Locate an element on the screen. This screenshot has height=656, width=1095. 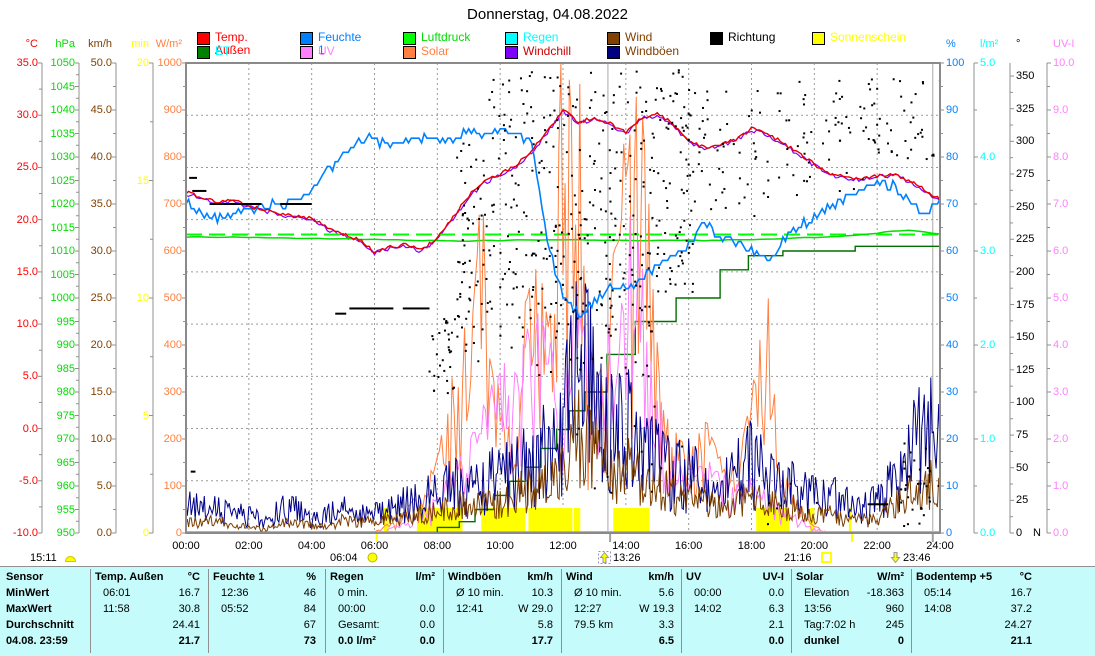
stats-column-separator is located at coordinates (791, 611).